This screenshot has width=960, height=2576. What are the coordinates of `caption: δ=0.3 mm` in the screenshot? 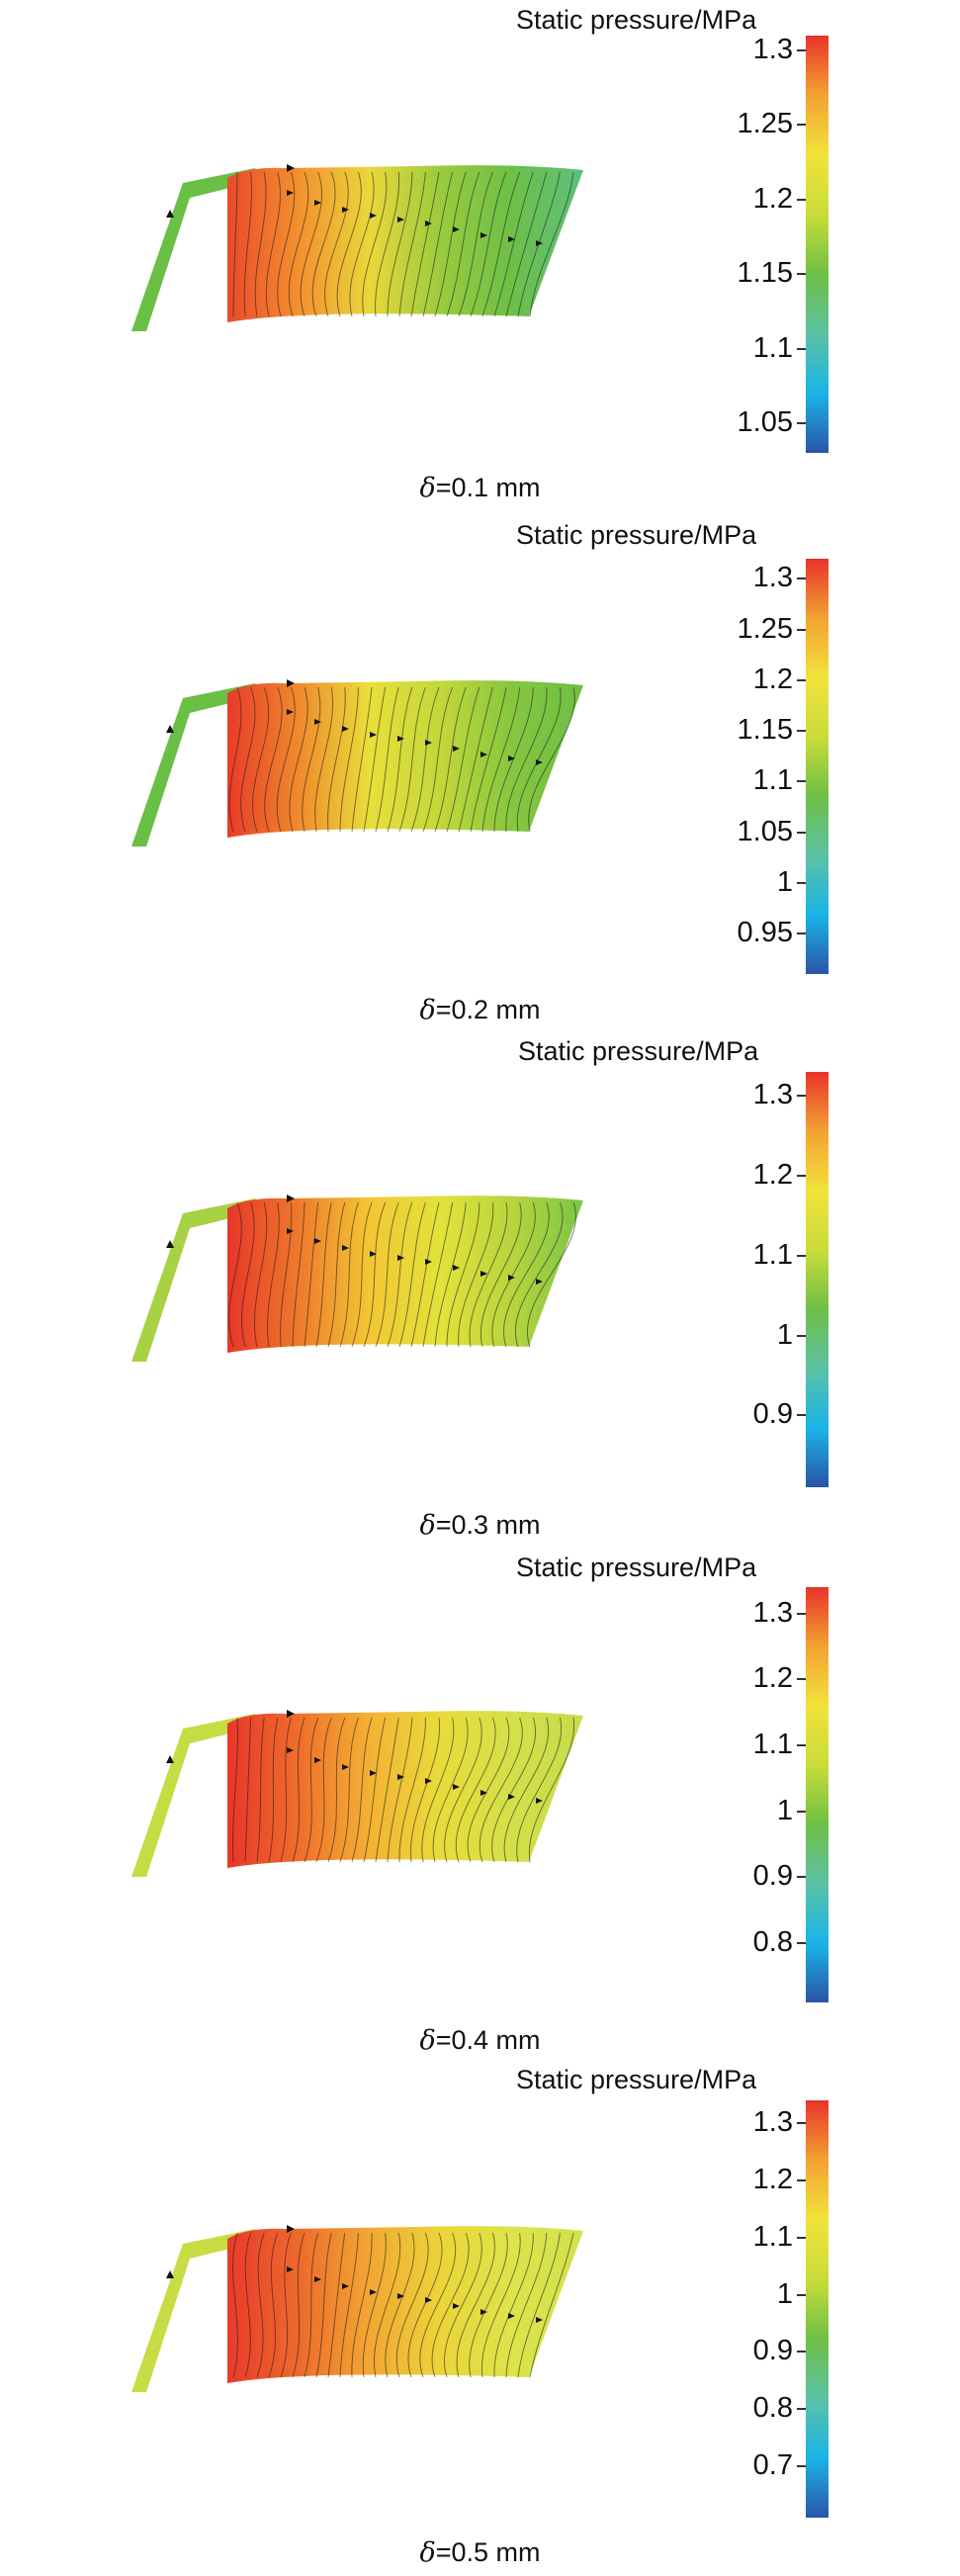 It's located at (480, 1525).